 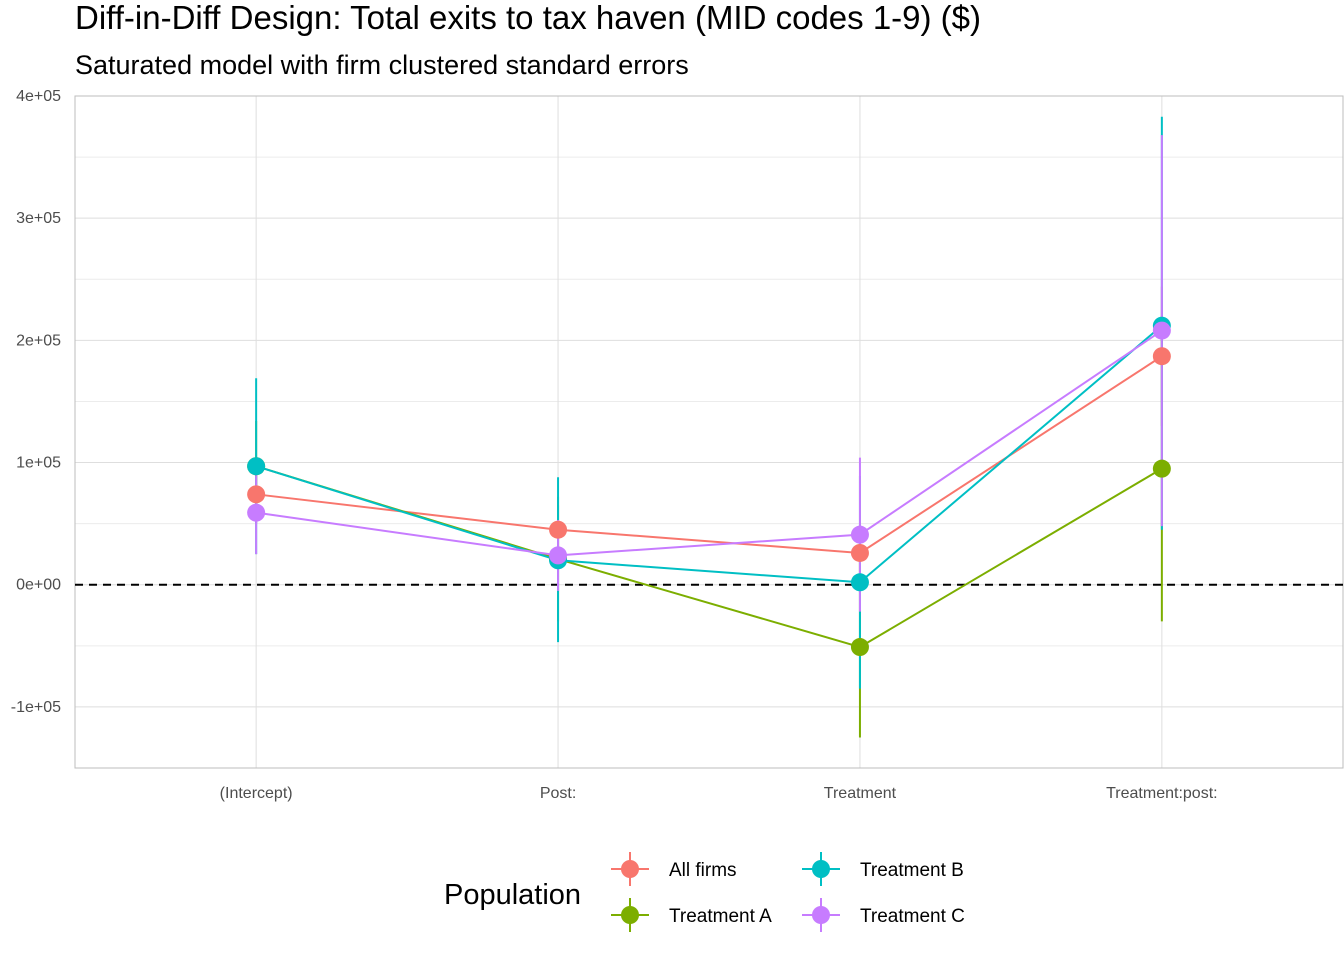 I want to click on y-tick-label: 4e+05, so click(x=38, y=96).